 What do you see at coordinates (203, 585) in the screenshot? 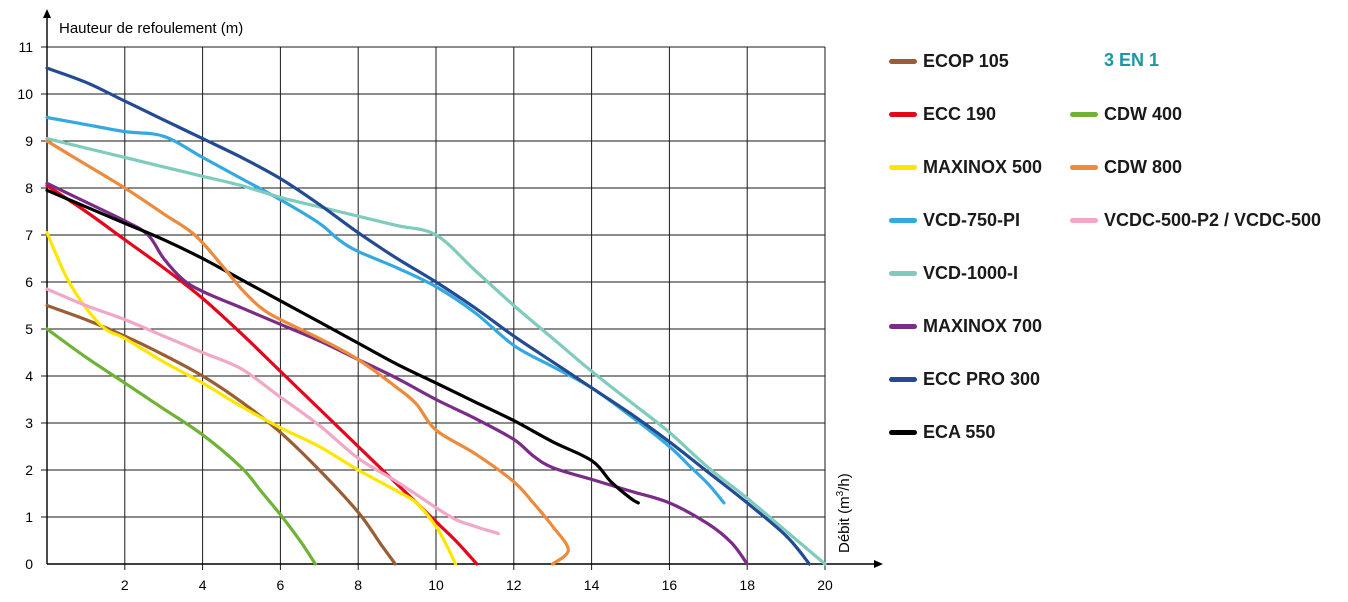
I see `x-tick-label: 4` at bounding box center [203, 585].